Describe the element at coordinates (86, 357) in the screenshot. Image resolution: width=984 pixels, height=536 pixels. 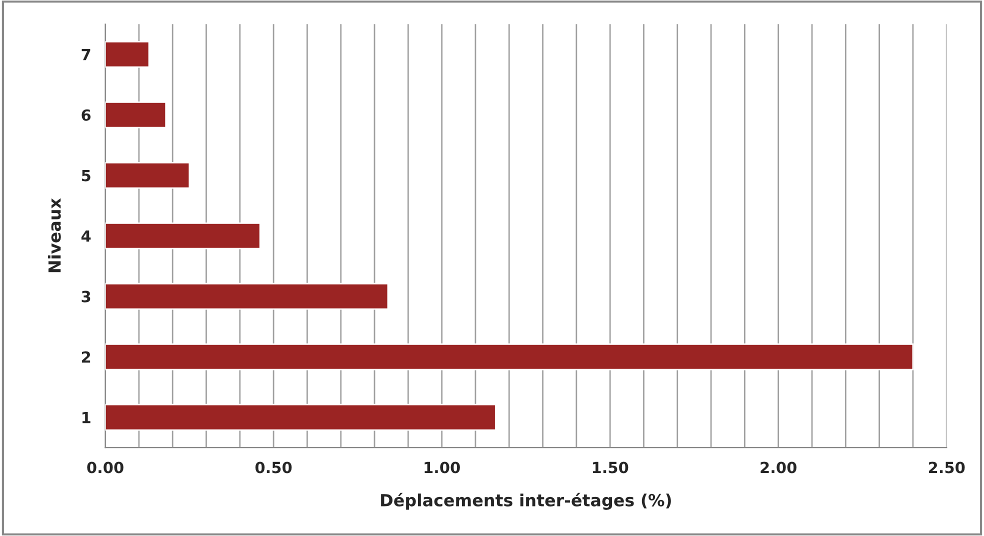
I see `y-tick-label: 2` at that location.